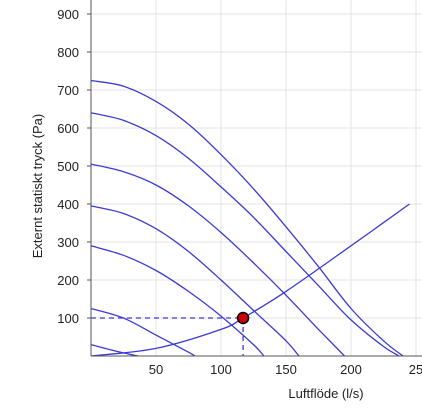 The width and height of the screenshot is (422, 419). Describe the element at coordinates (221, 369) in the screenshot. I see `x-tick-label: 100` at that location.